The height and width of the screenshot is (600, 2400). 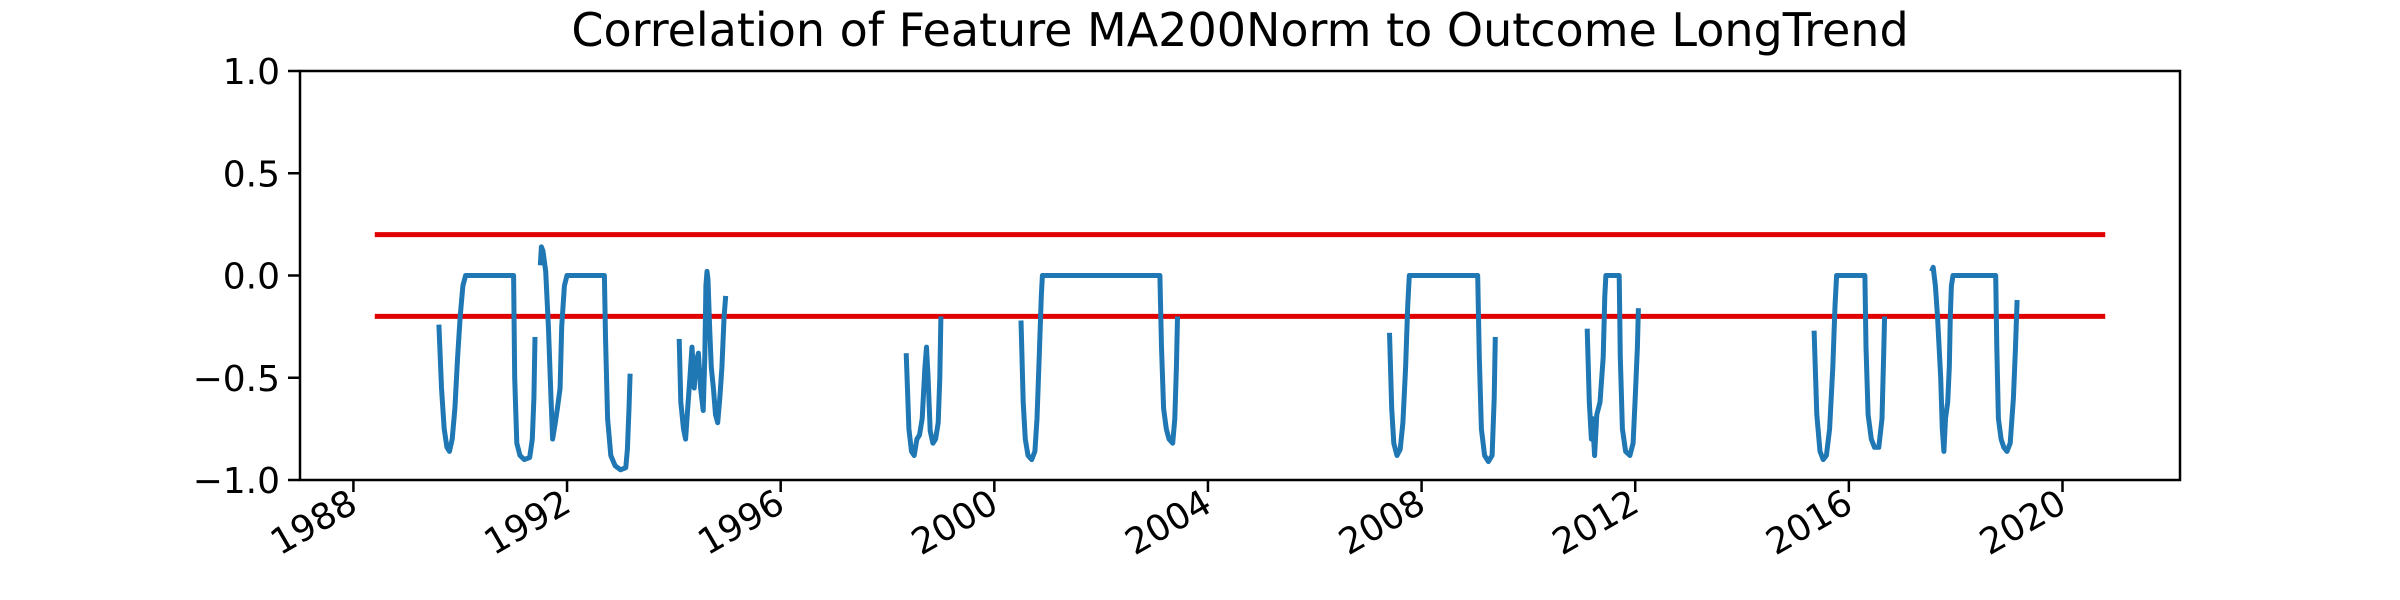 What do you see at coordinates (1382, 522) in the screenshot?
I see `x-tick-label: 2008` at bounding box center [1382, 522].